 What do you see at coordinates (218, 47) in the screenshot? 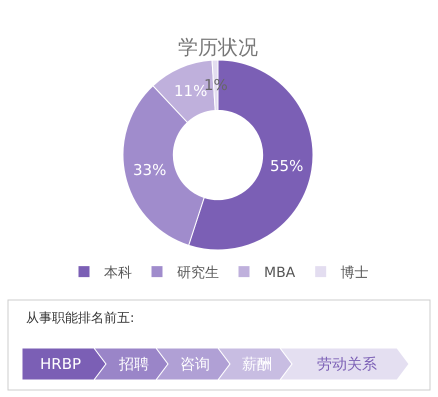
I see `chart-title: 学历状况` at bounding box center [218, 47].